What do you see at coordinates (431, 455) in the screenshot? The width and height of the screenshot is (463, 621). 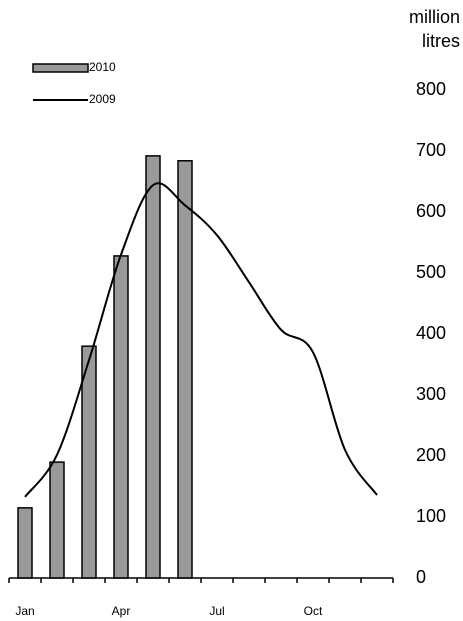 I see `y-tick-label: 200` at bounding box center [431, 455].